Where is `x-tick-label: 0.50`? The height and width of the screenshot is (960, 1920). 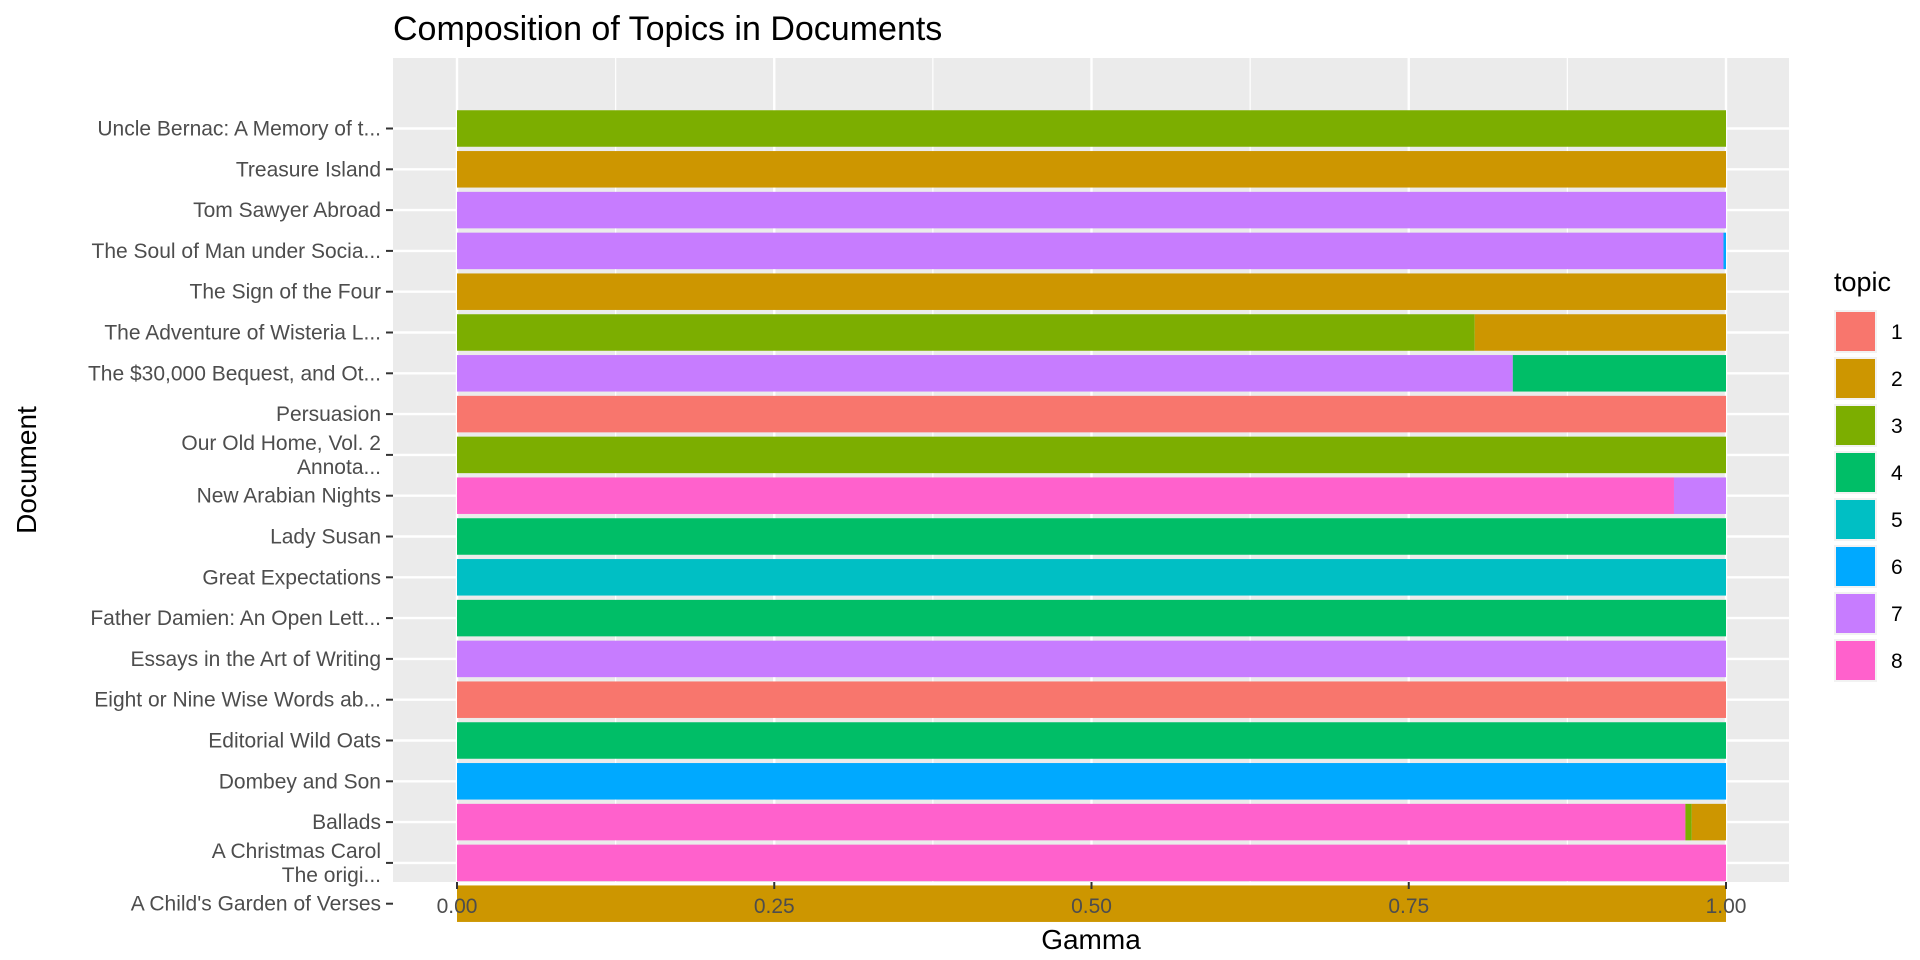
x-tick-label: 0.50 is located at coordinates (1091, 906).